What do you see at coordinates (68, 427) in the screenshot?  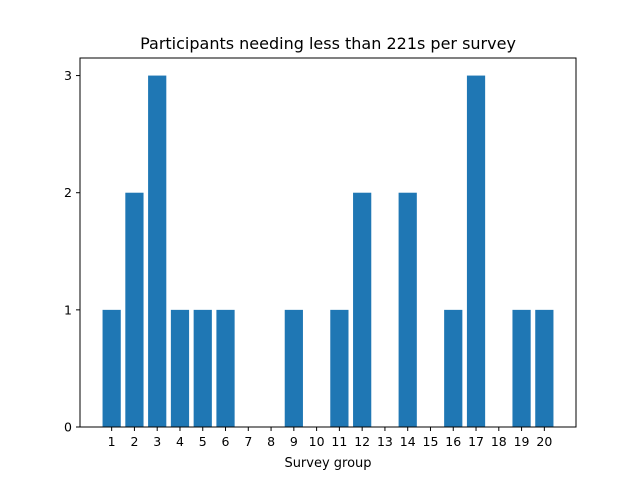 I see `y-tick-label-0: 0` at bounding box center [68, 427].